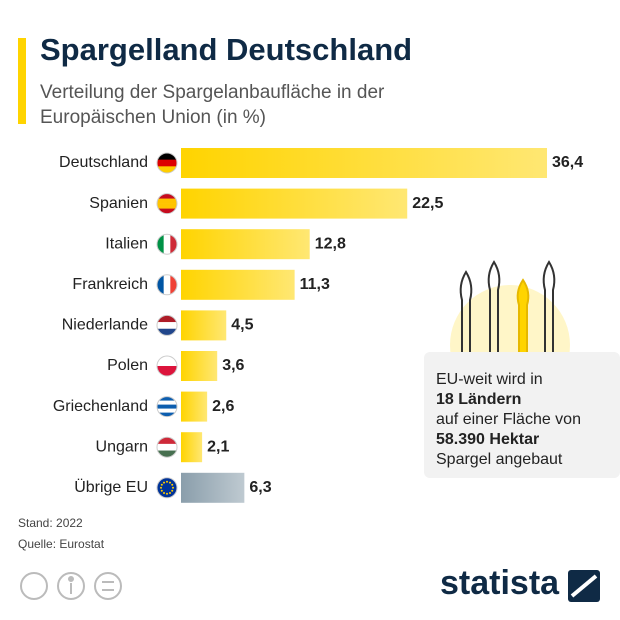 The width and height of the screenshot is (620, 620). I want to click on license-icons, so click(71, 586).